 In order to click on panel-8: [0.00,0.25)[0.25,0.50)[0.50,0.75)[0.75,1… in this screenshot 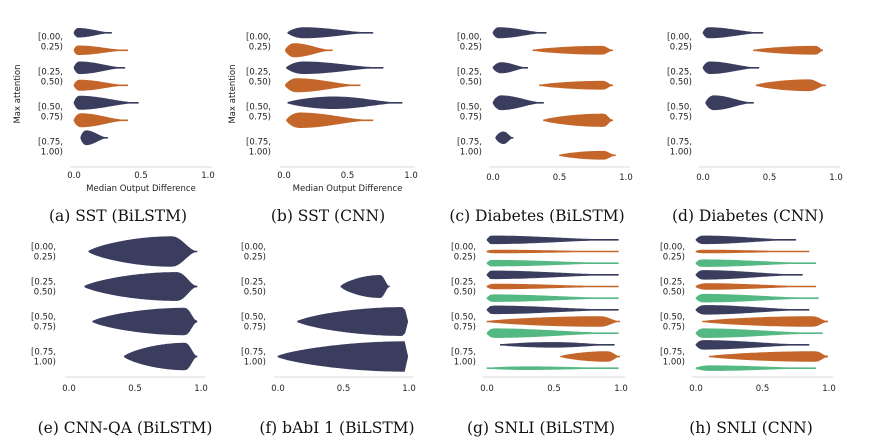, I will do `click(748, 336)`.